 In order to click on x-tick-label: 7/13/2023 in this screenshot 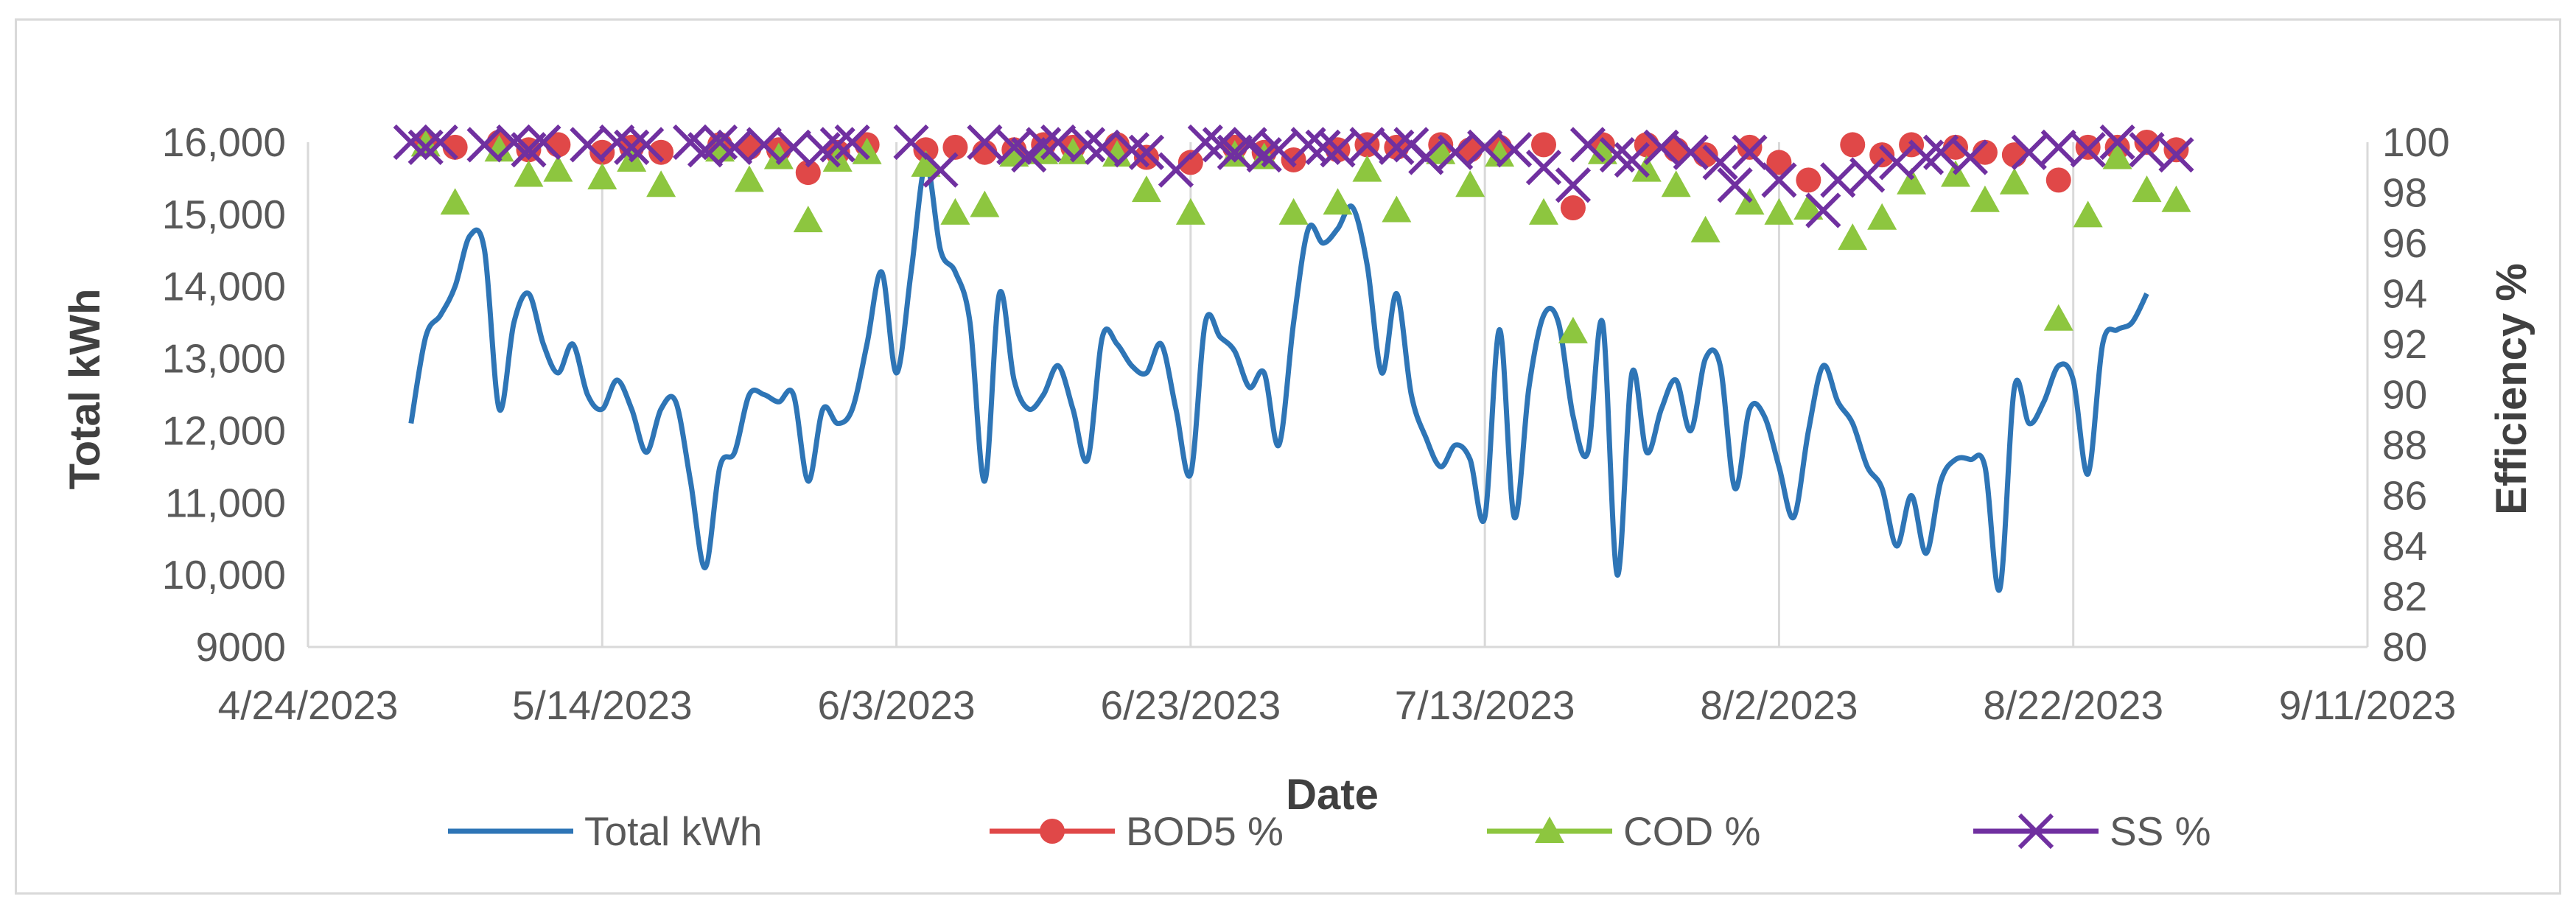, I will do `click(1485, 705)`.